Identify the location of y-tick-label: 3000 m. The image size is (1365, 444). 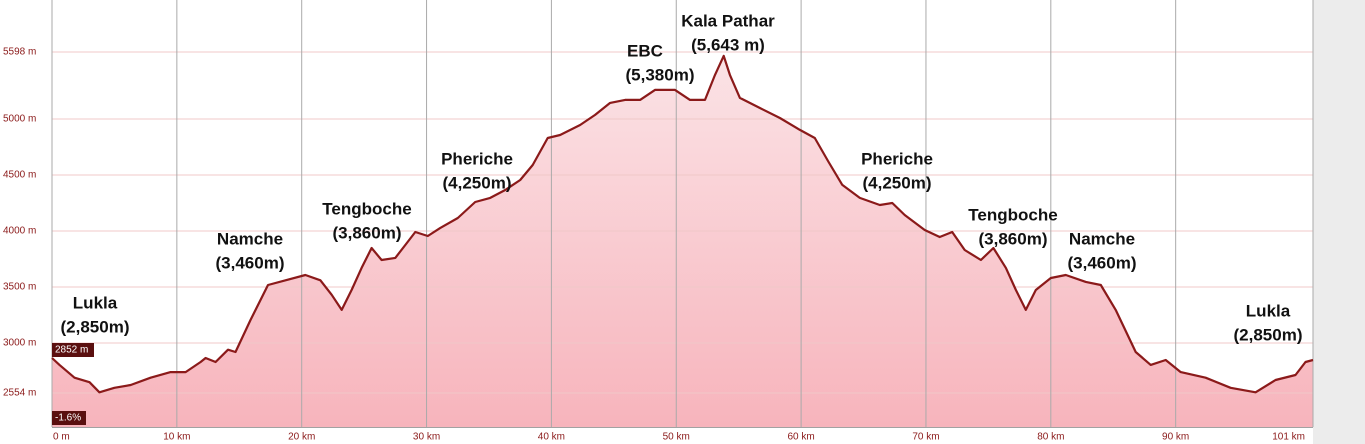
(19, 343).